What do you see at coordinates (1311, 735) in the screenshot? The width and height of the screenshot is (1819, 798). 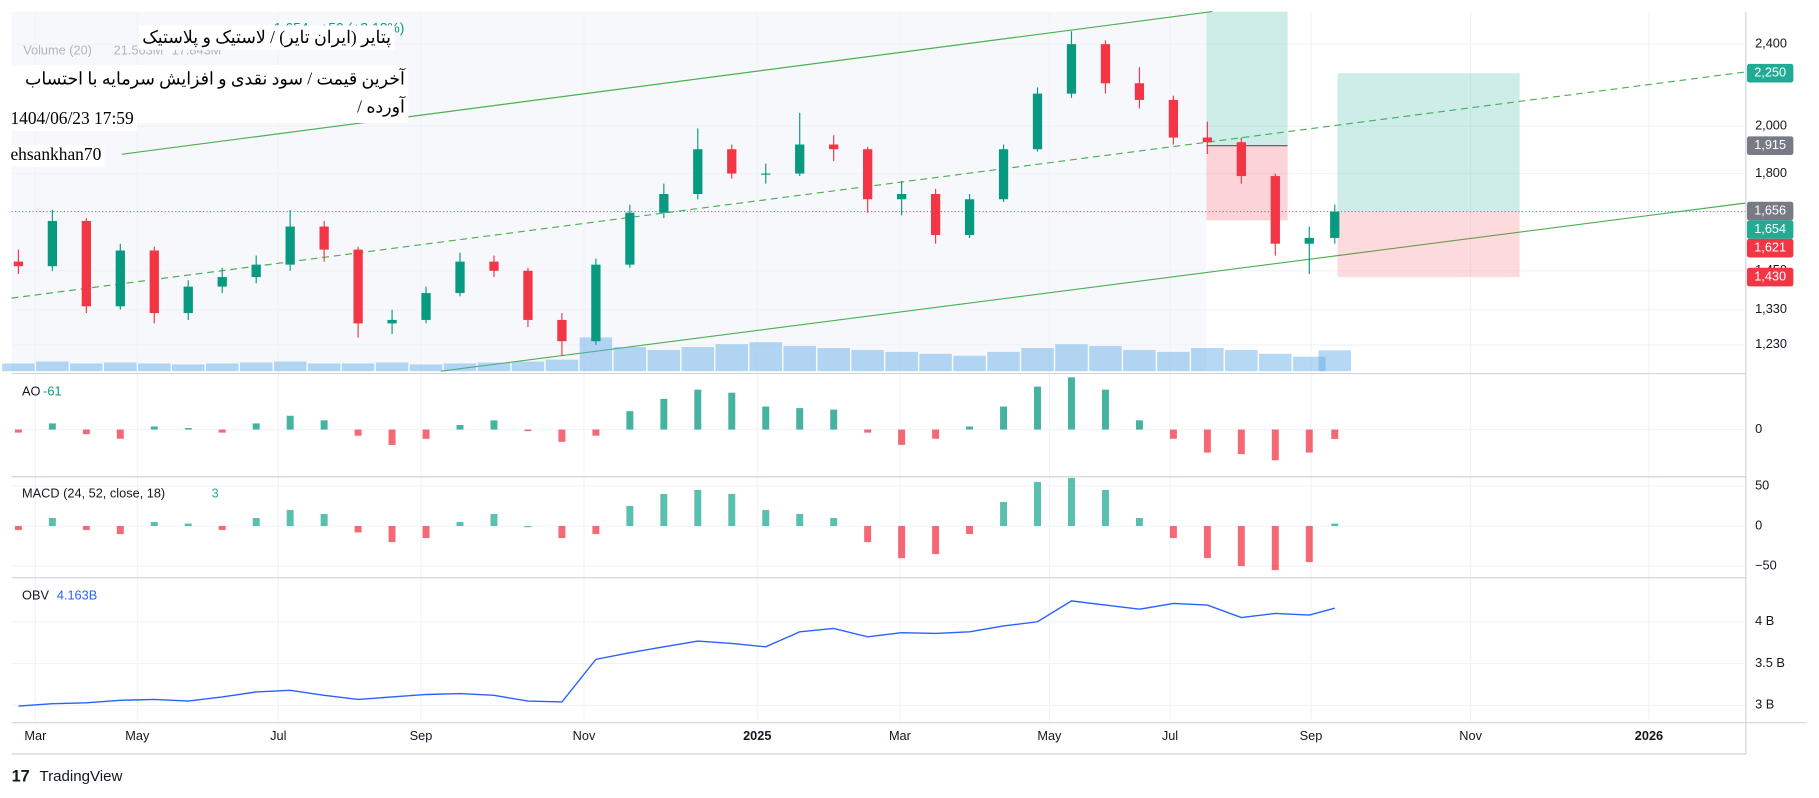 I see `x-tick-label: Sep` at bounding box center [1311, 735].